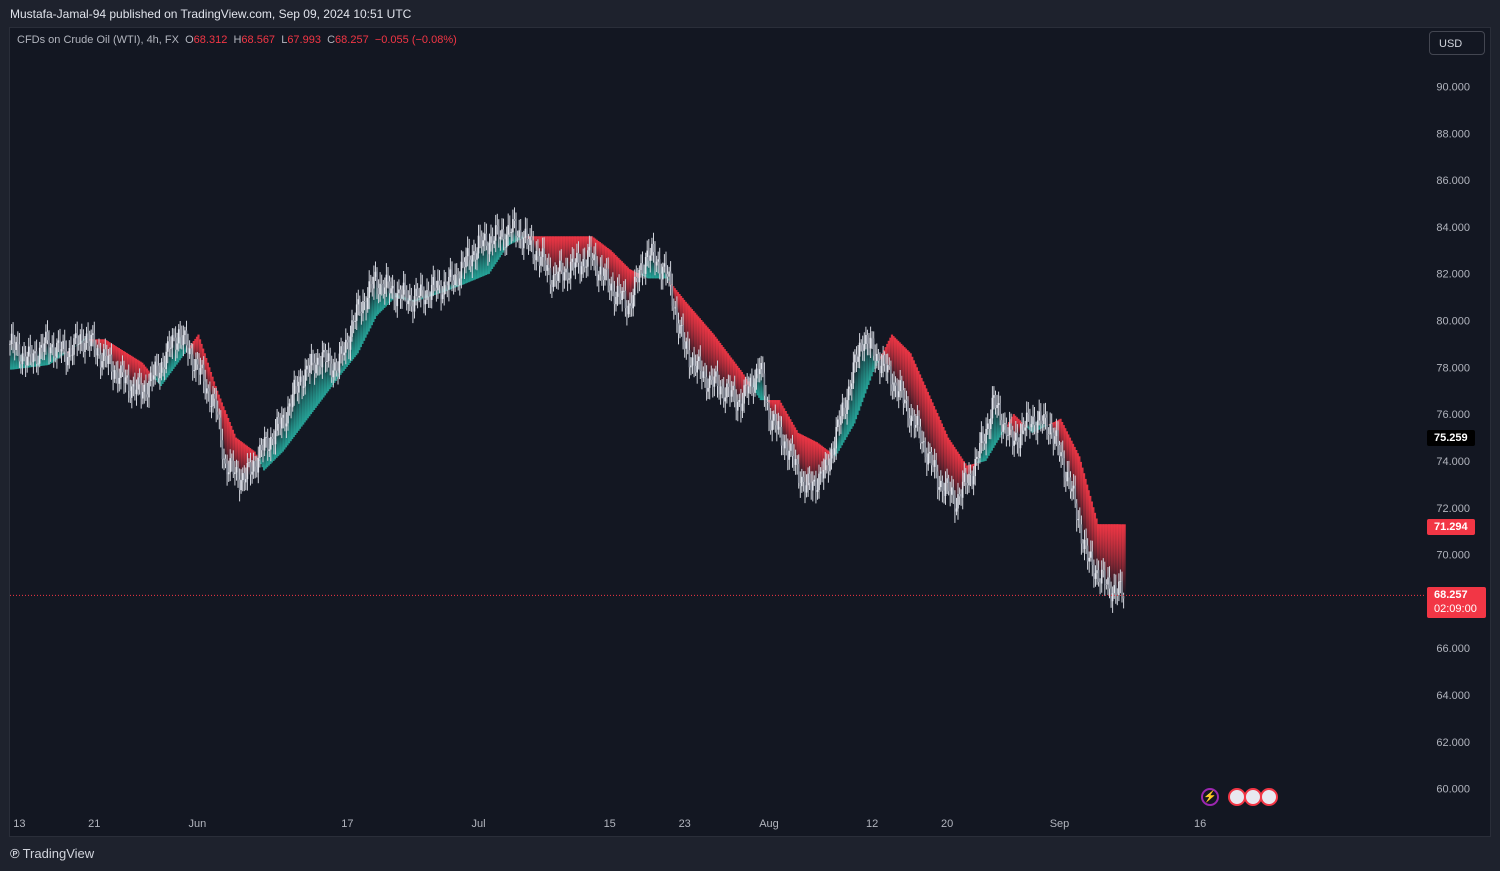  Describe the element at coordinates (1453, 228) in the screenshot. I see `price-axis-tick-label: 84.000` at that location.